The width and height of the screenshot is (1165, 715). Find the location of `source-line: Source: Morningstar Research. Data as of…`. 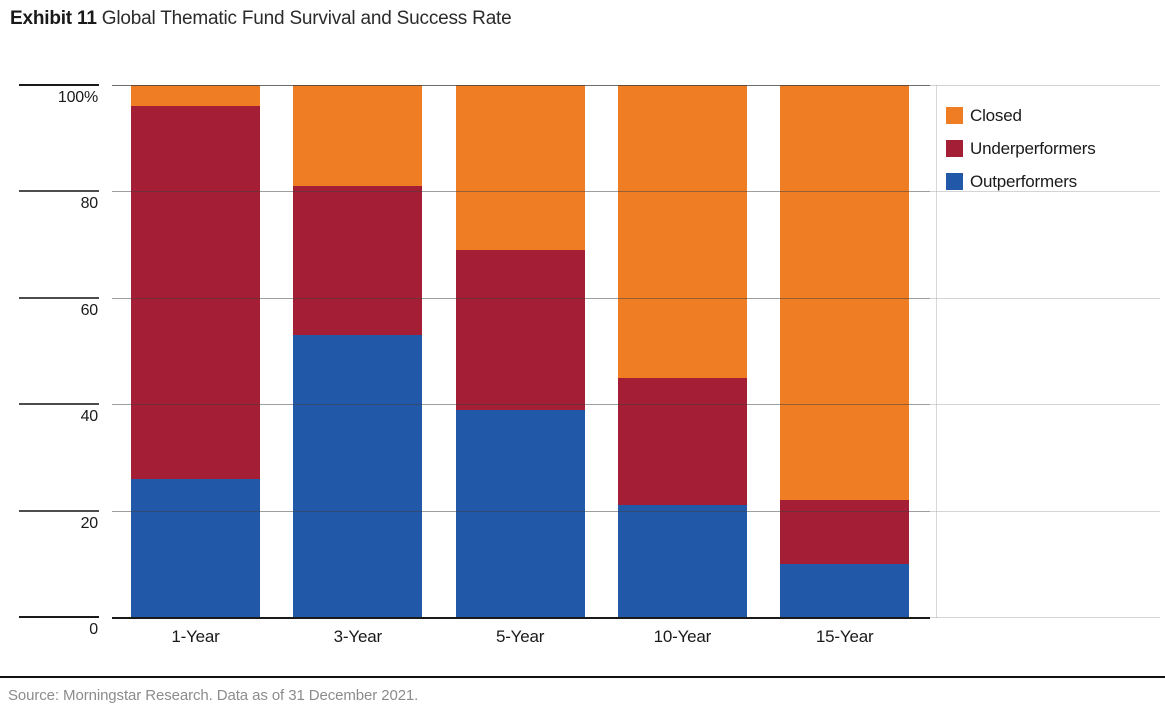

source-line: Source: Morningstar Research. Data as of… is located at coordinates (213, 695).